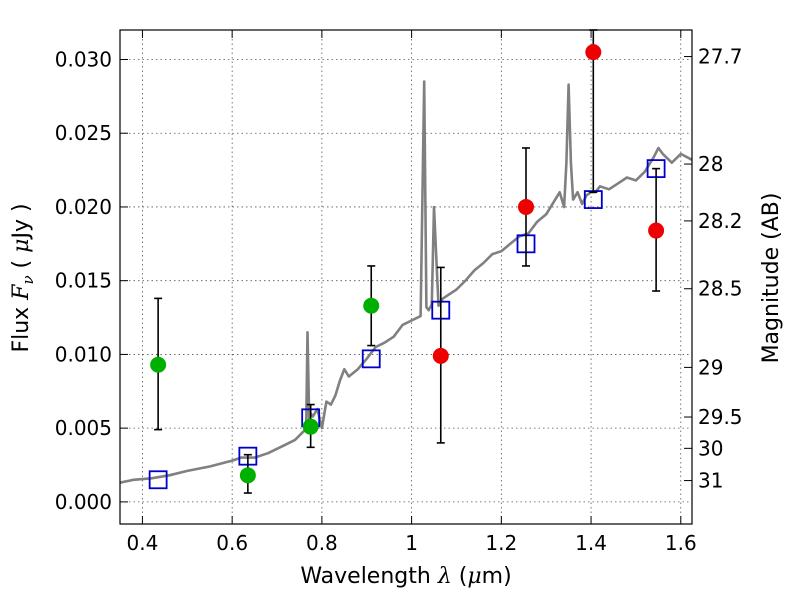 Image resolution: width=800 pixels, height=600 pixels. What do you see at coordinates (83, 207) in the screenshot?
I see `y-tick-label: 0.020` at bounding box center [83, 207].